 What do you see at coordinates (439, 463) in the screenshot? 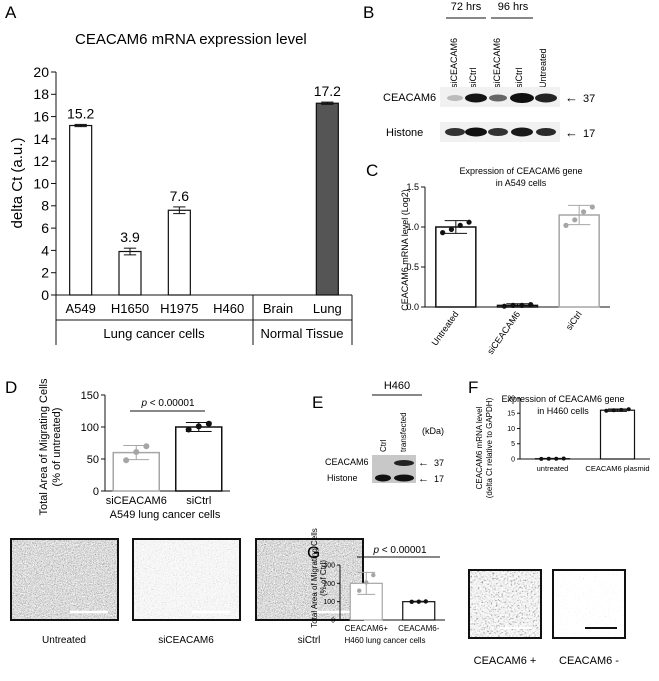
I see `panel-e-kda-label: 37` at bounding box center [439, 463].